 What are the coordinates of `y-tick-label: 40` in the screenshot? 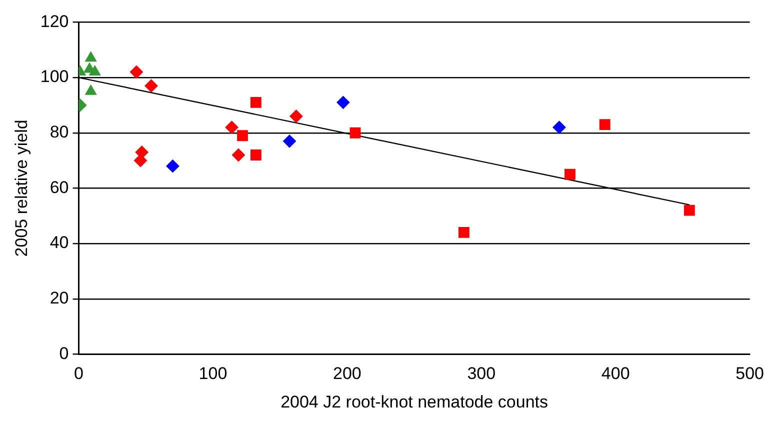 It's located at (59, 242).